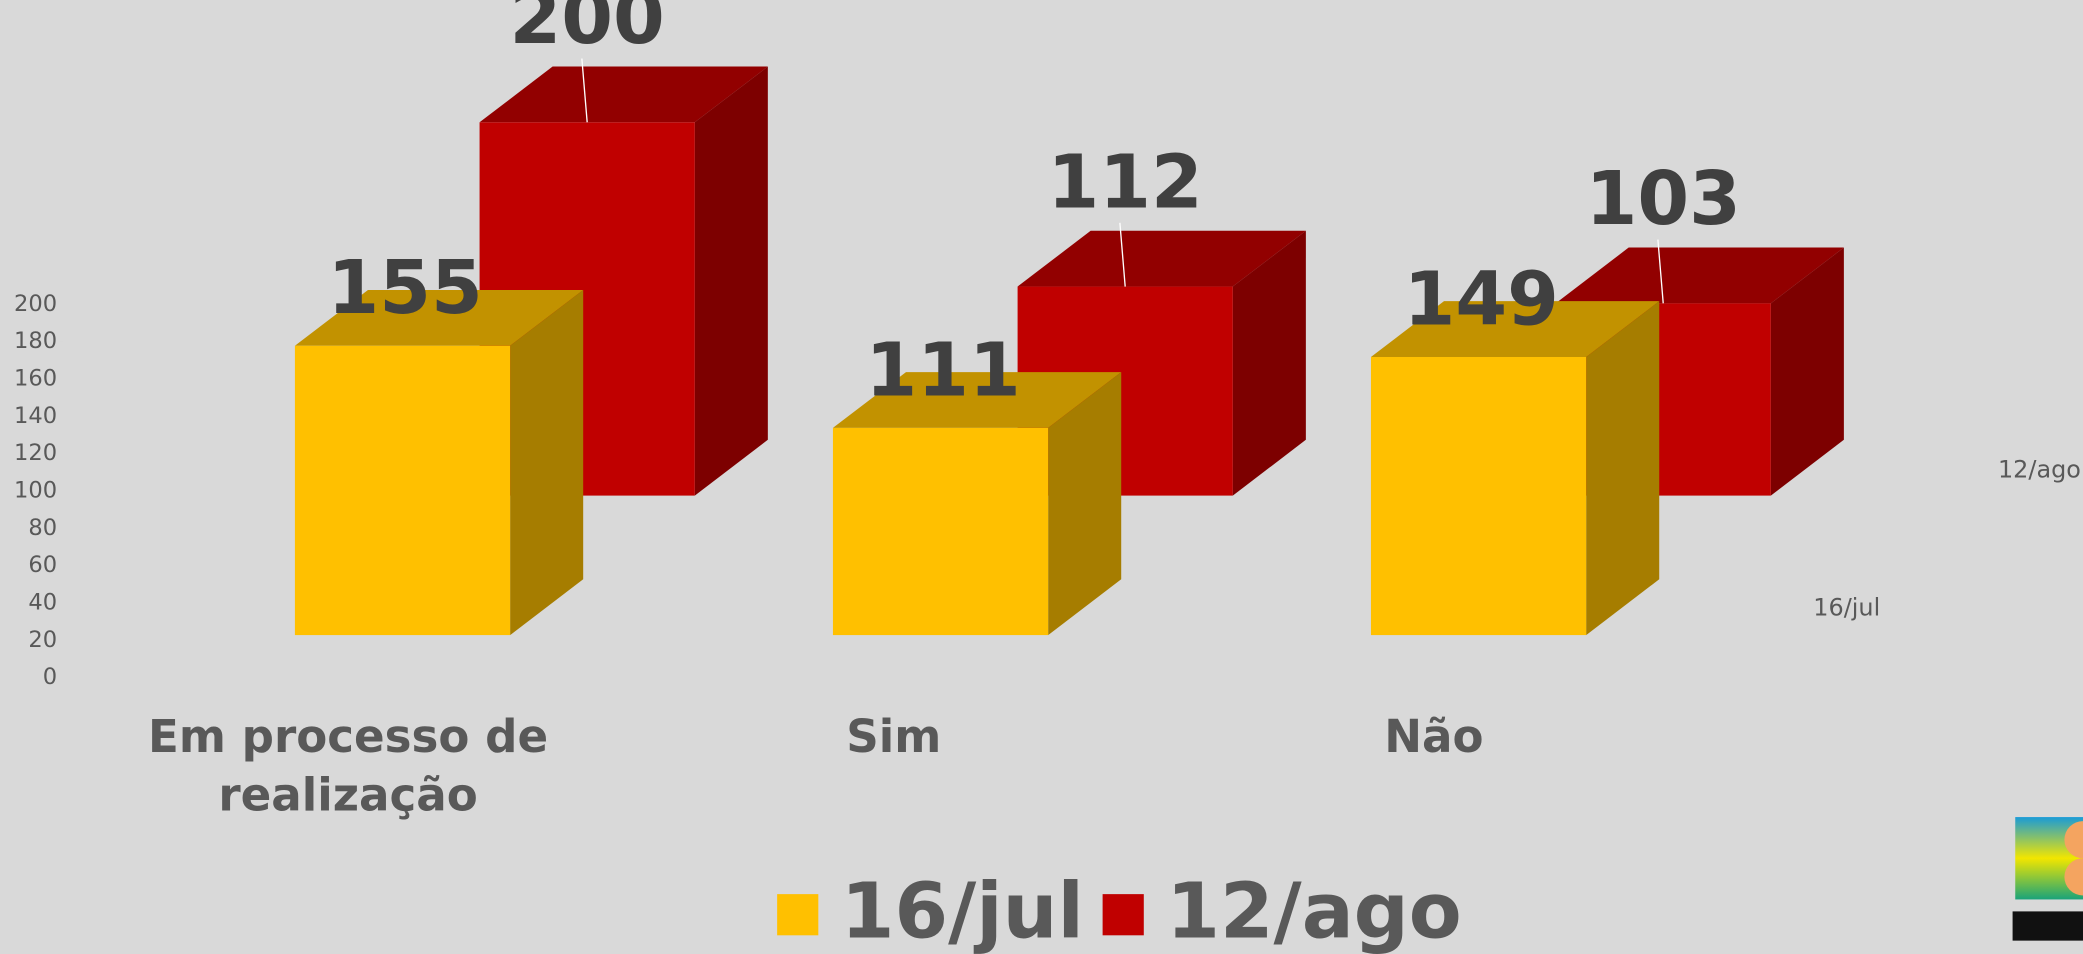 Image resolution: width=2083 pixels, height=954 pixels. What do you see at coordinates (42, 640) in the screenshot?
I see `y-tick-label: 20` at bounding box center [42, 640].